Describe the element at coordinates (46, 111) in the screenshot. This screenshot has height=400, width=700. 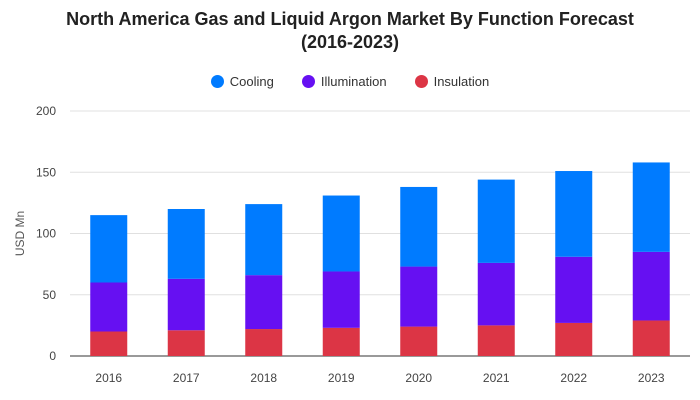
I see `y-tick-label: 200` at that location.